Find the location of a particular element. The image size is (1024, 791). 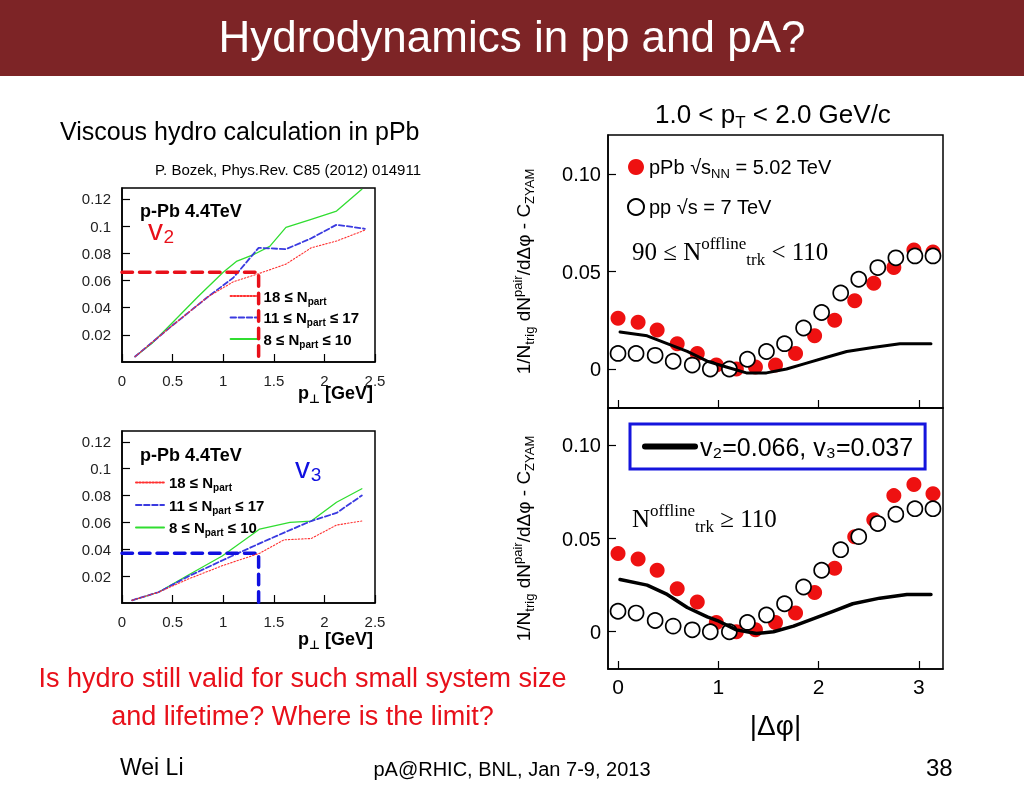

text: Hydrodynamics in pp and pA? is located at coordinates (512, 37).